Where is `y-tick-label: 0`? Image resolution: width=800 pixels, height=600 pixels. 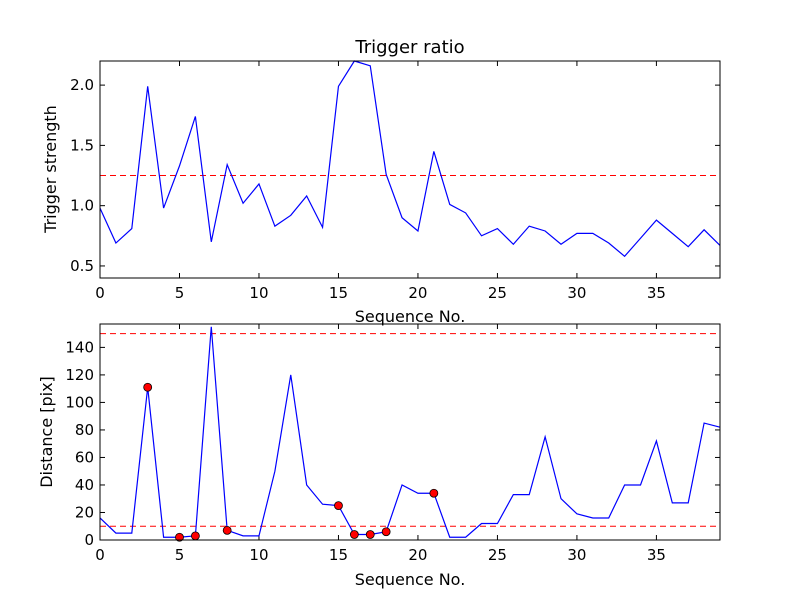 y-tick-label: 0 is located at coordinates (89, 540).